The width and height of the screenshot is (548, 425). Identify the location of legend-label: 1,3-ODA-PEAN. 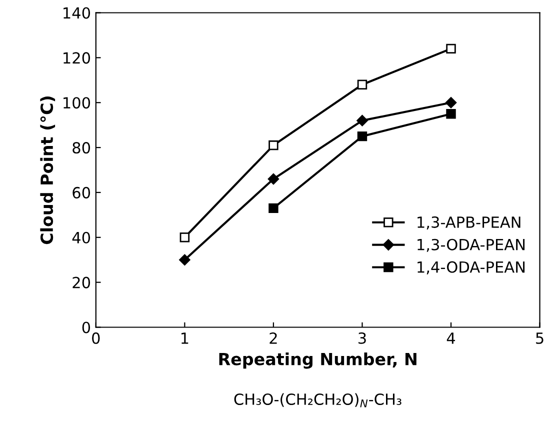
(471, 245).